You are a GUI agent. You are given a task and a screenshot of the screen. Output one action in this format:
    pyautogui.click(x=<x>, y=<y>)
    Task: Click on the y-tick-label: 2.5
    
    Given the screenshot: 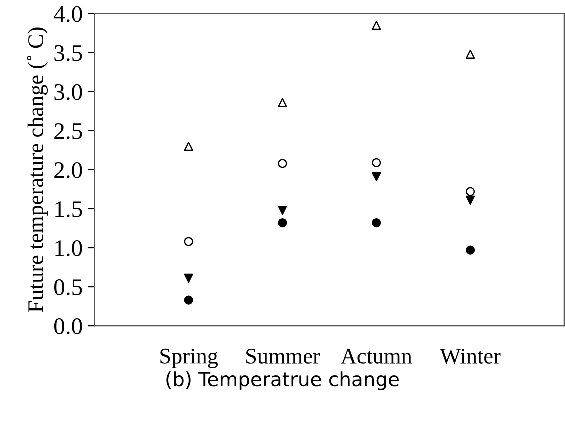 What is the action you would take?
    pyautogui.click(x=68, y=131)
    